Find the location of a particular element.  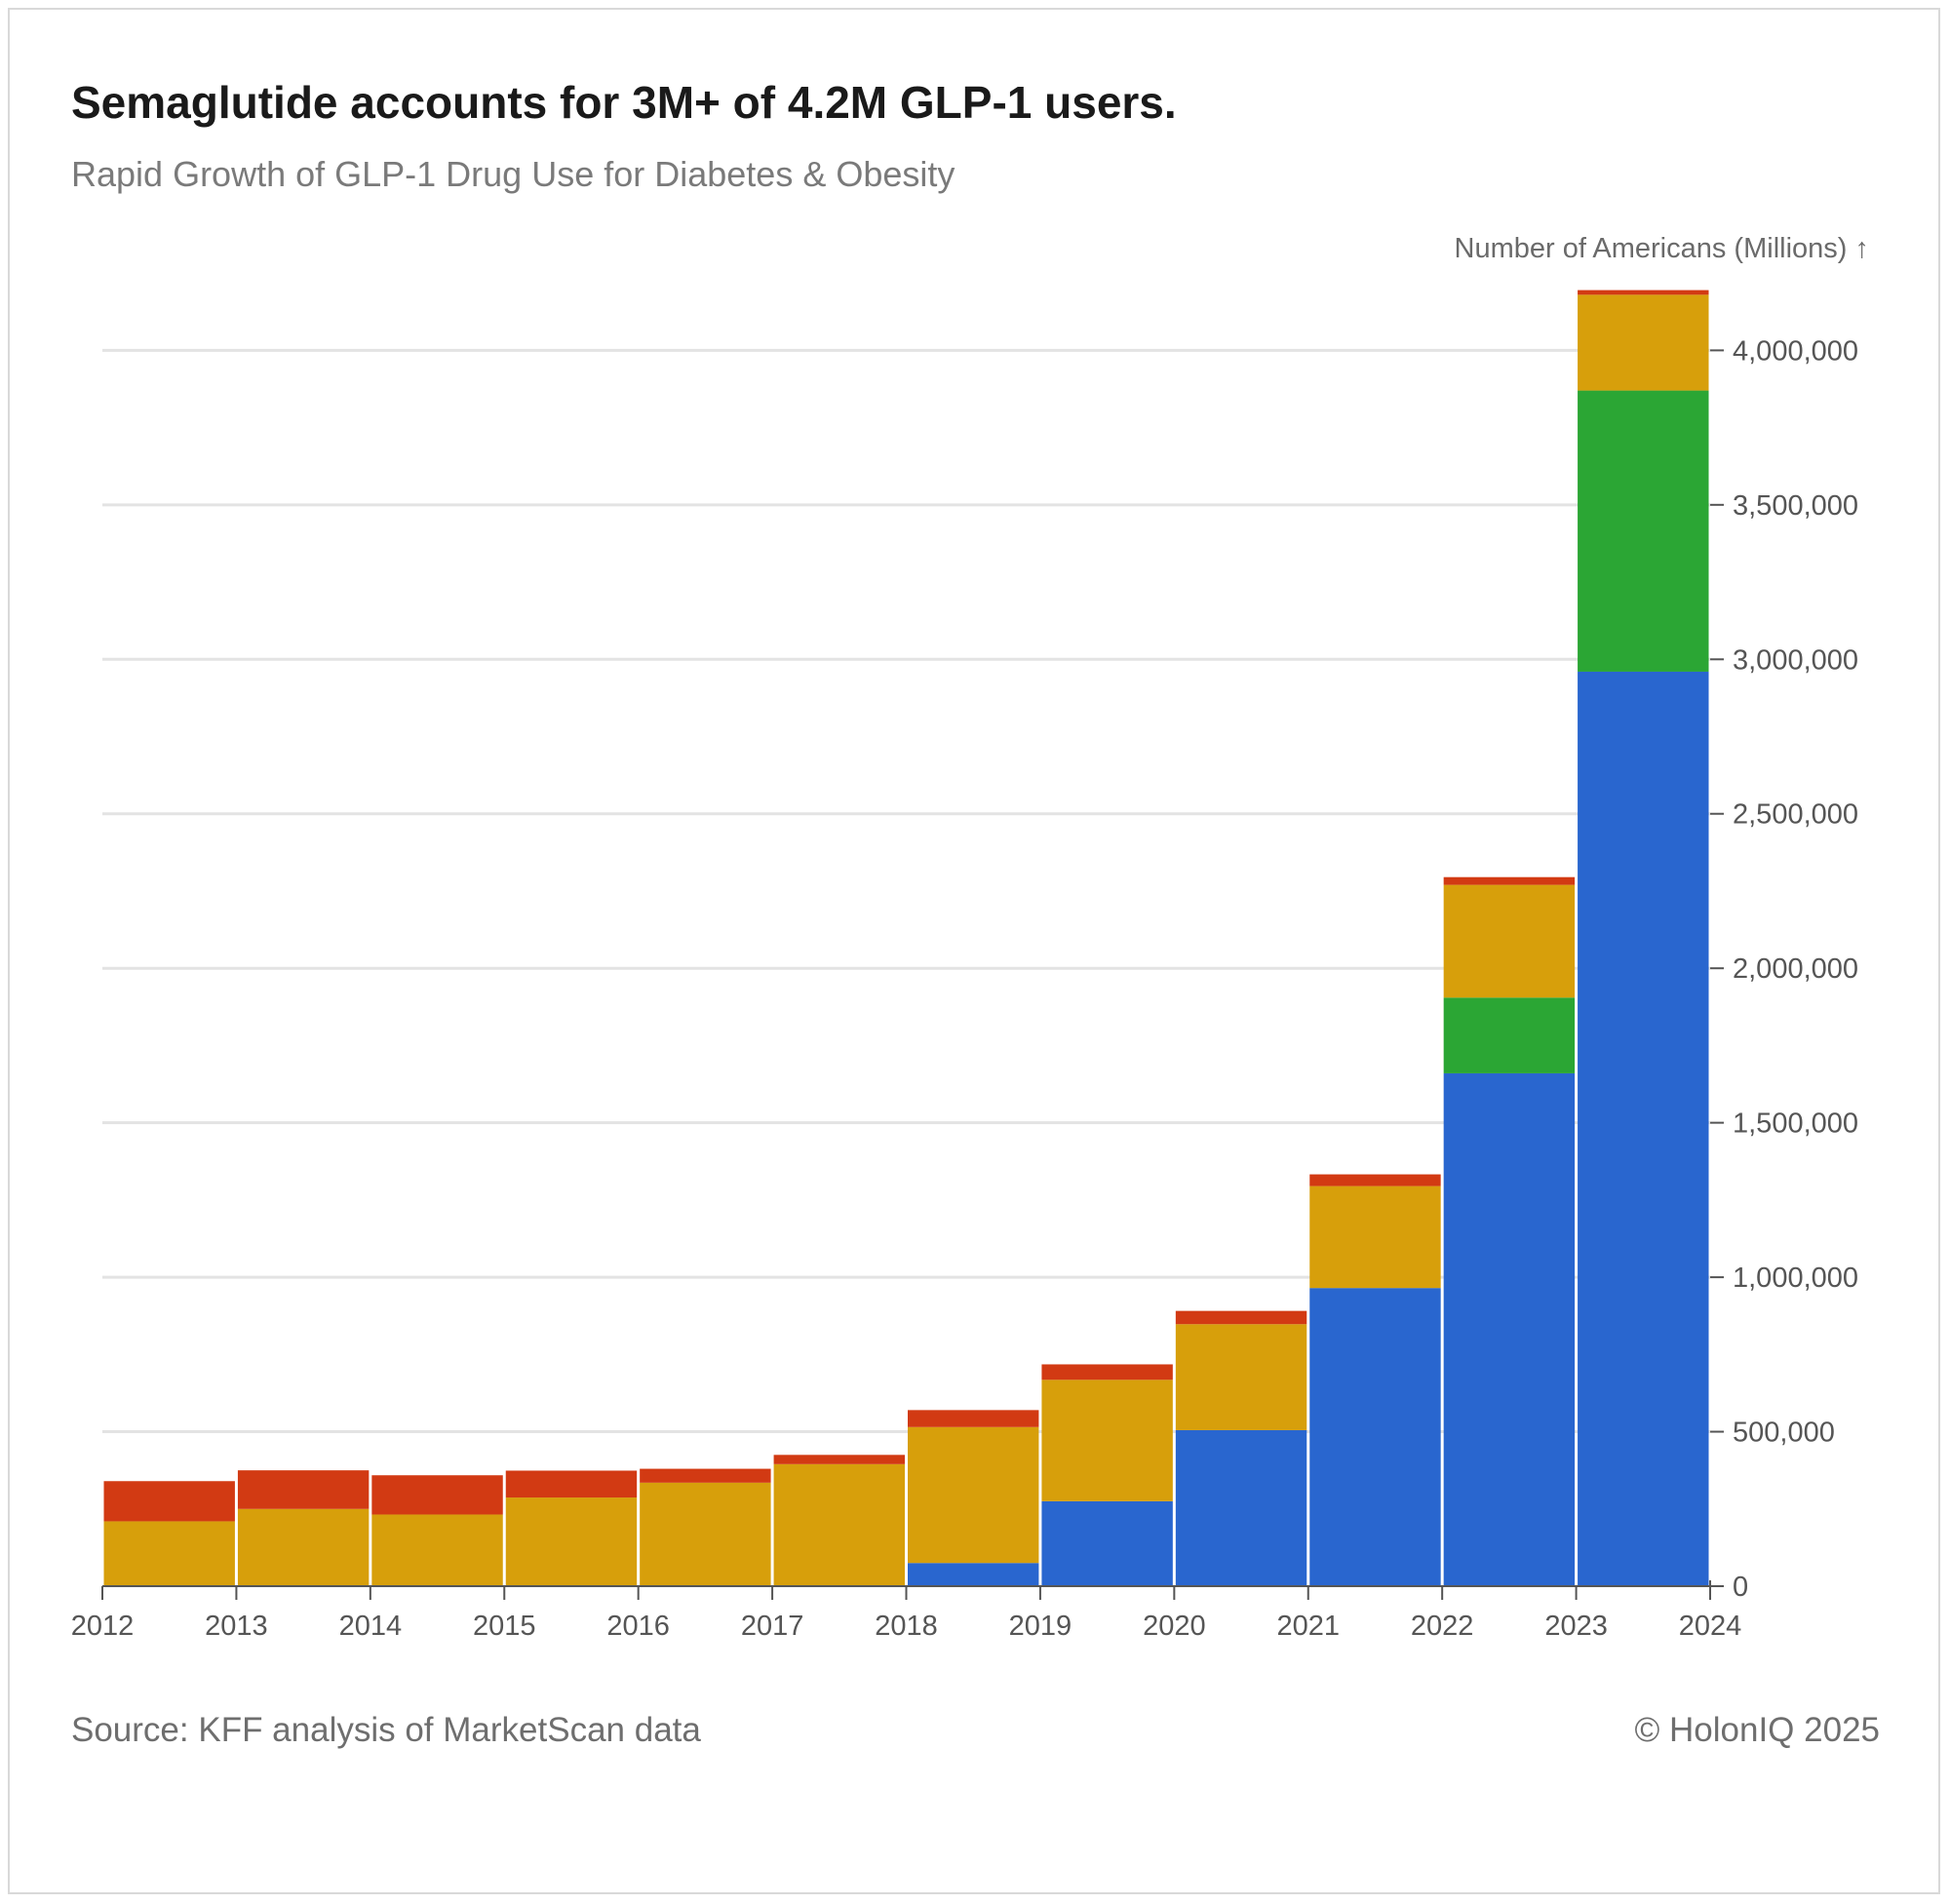

bar-semaglutide-2021 is located at coordinates (1375, 1437).